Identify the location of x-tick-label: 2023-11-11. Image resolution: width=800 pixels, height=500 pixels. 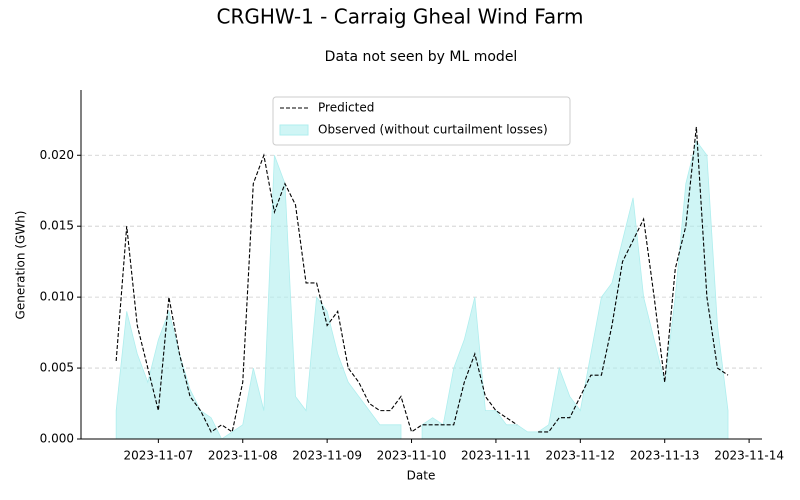
(496, 456).